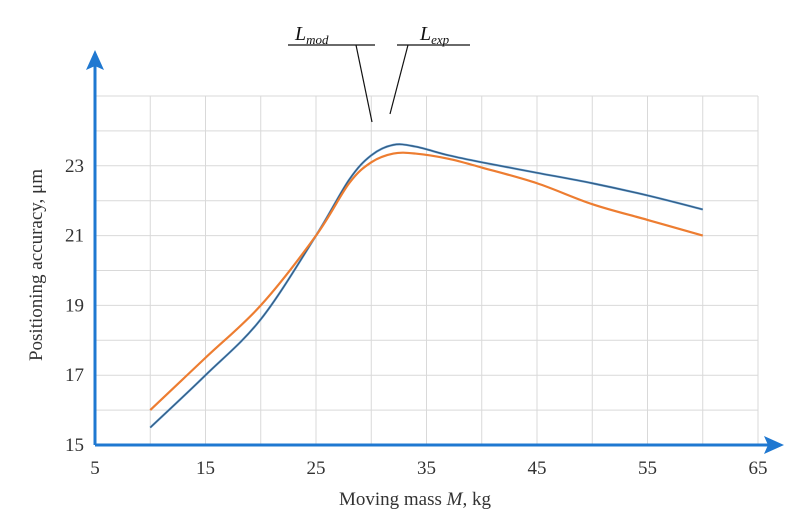 The height and width of the screenshot is (529, 800). Describe the element at coordinates (74, 375) in the screenshot. I see `y-tick-label: 17` at that location.